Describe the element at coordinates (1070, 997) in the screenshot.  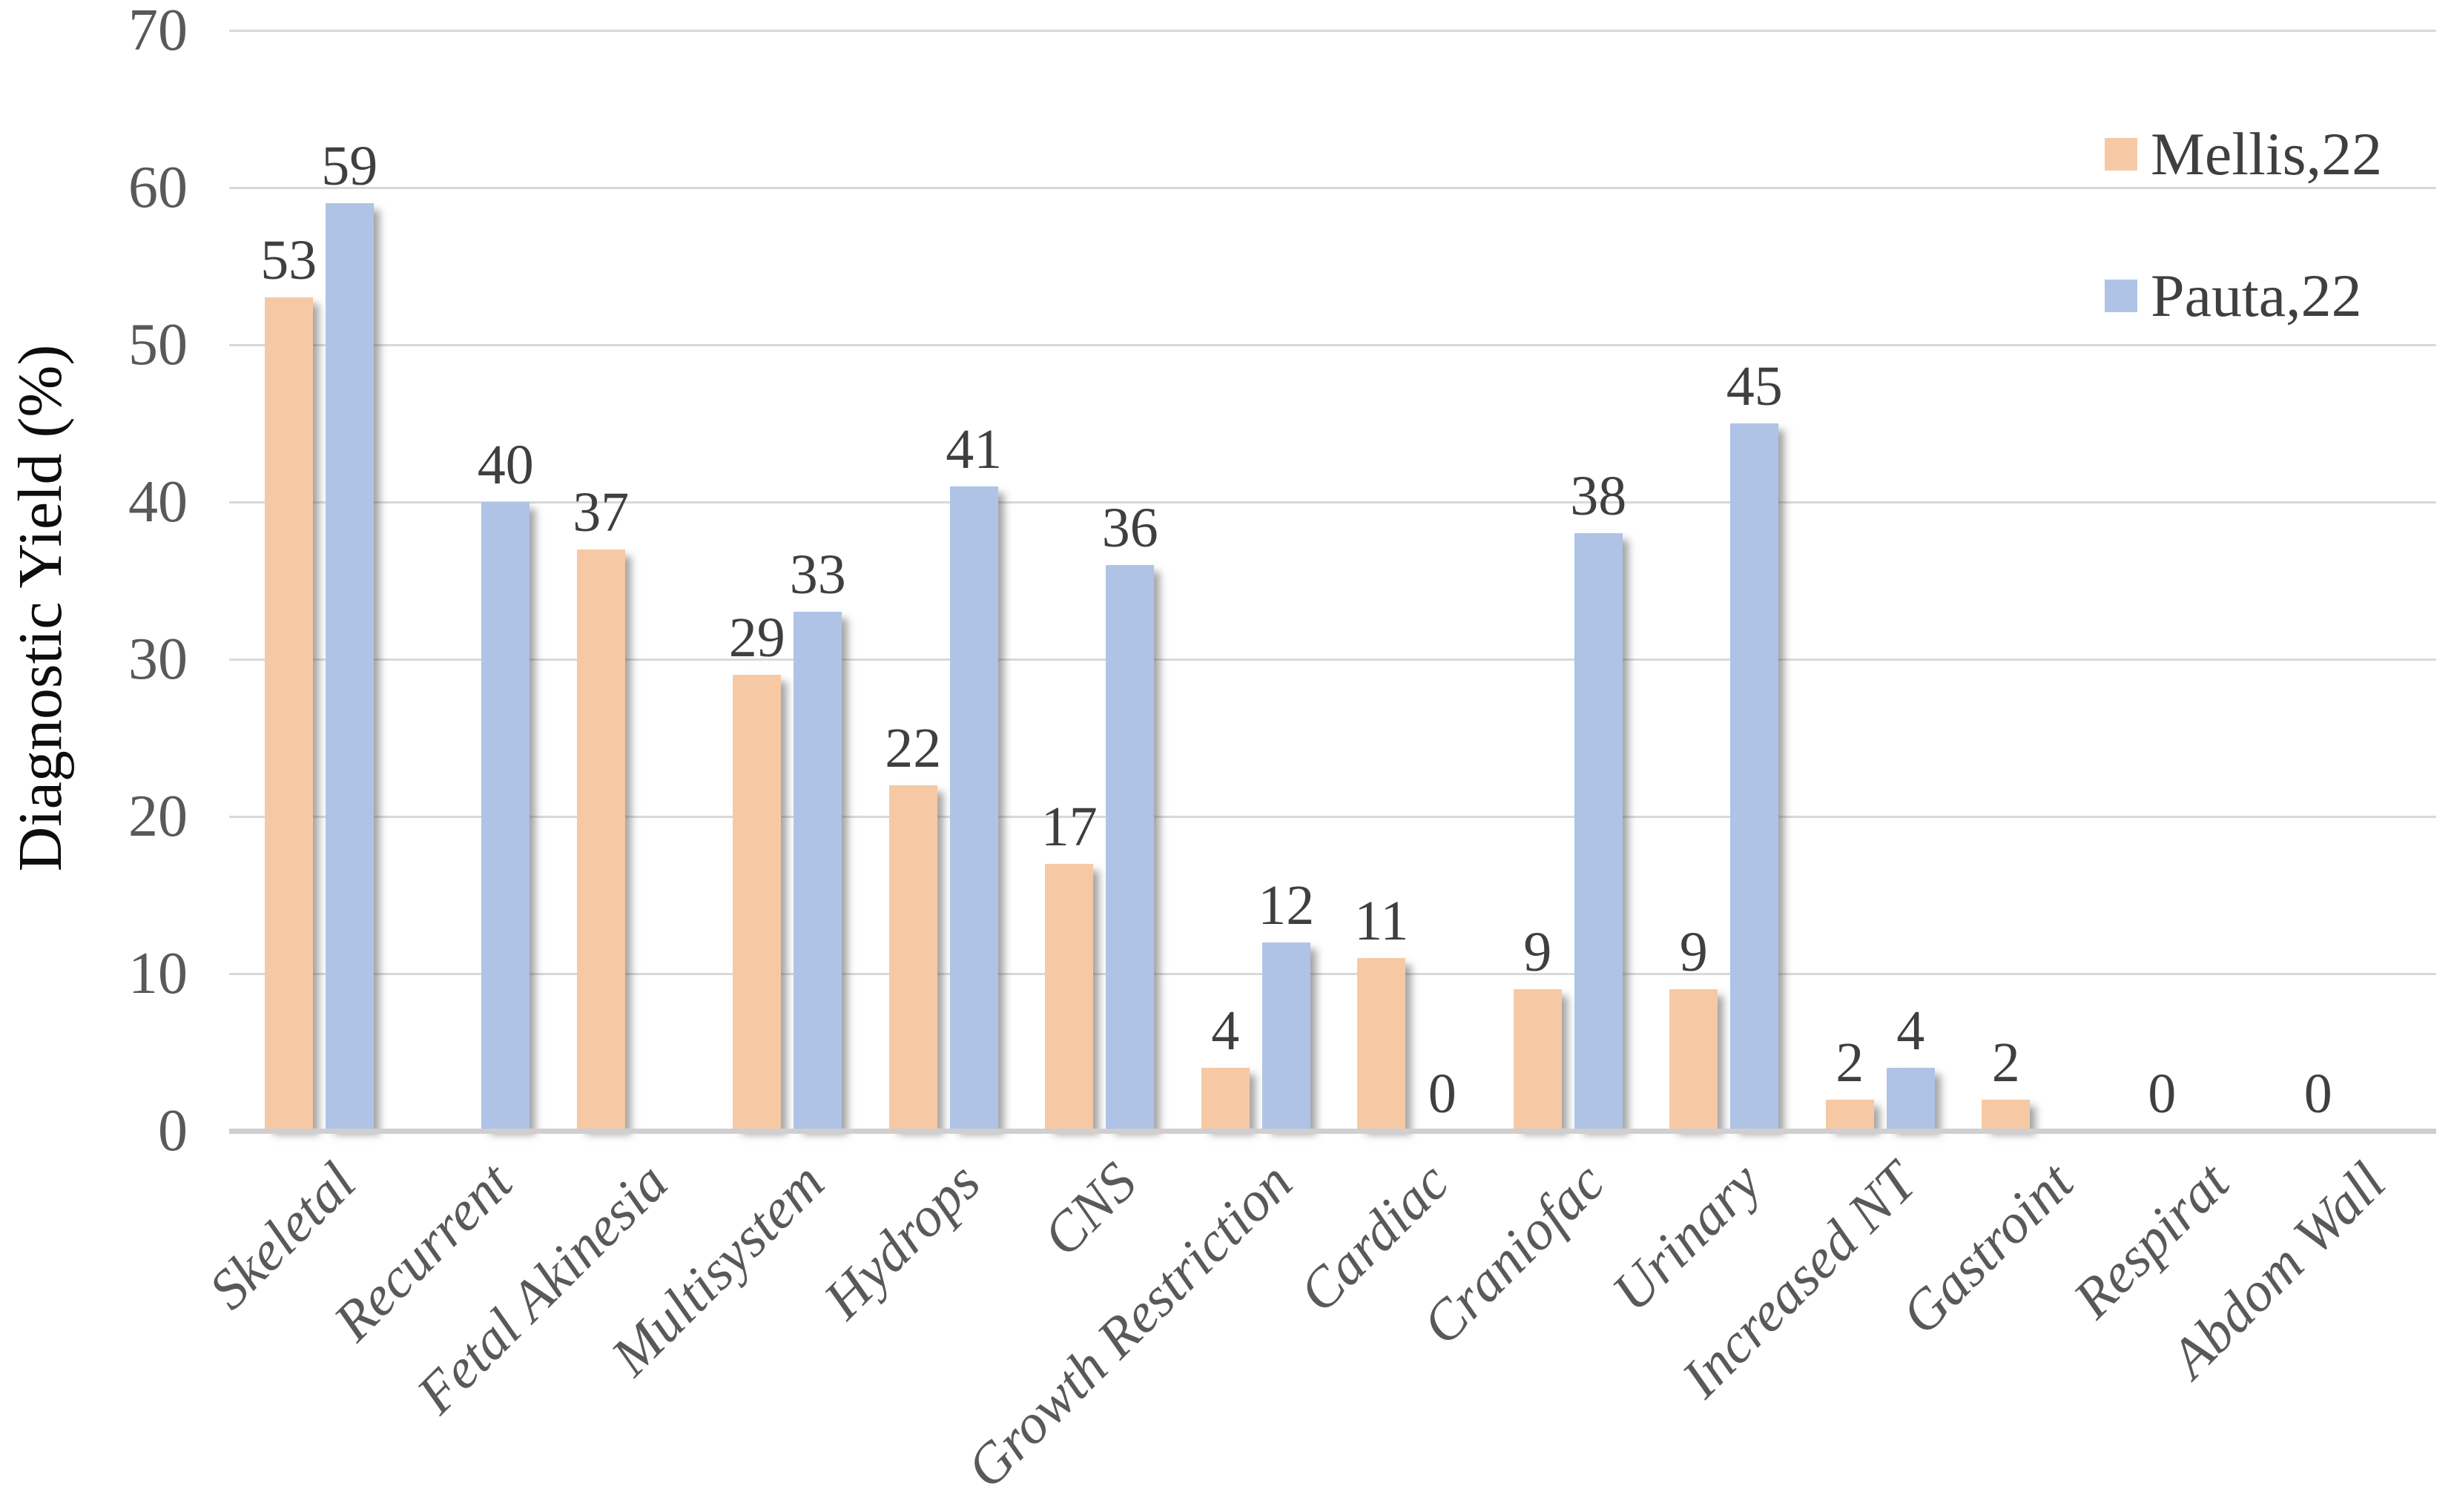
I see `bar-mellis-cns` at that location.